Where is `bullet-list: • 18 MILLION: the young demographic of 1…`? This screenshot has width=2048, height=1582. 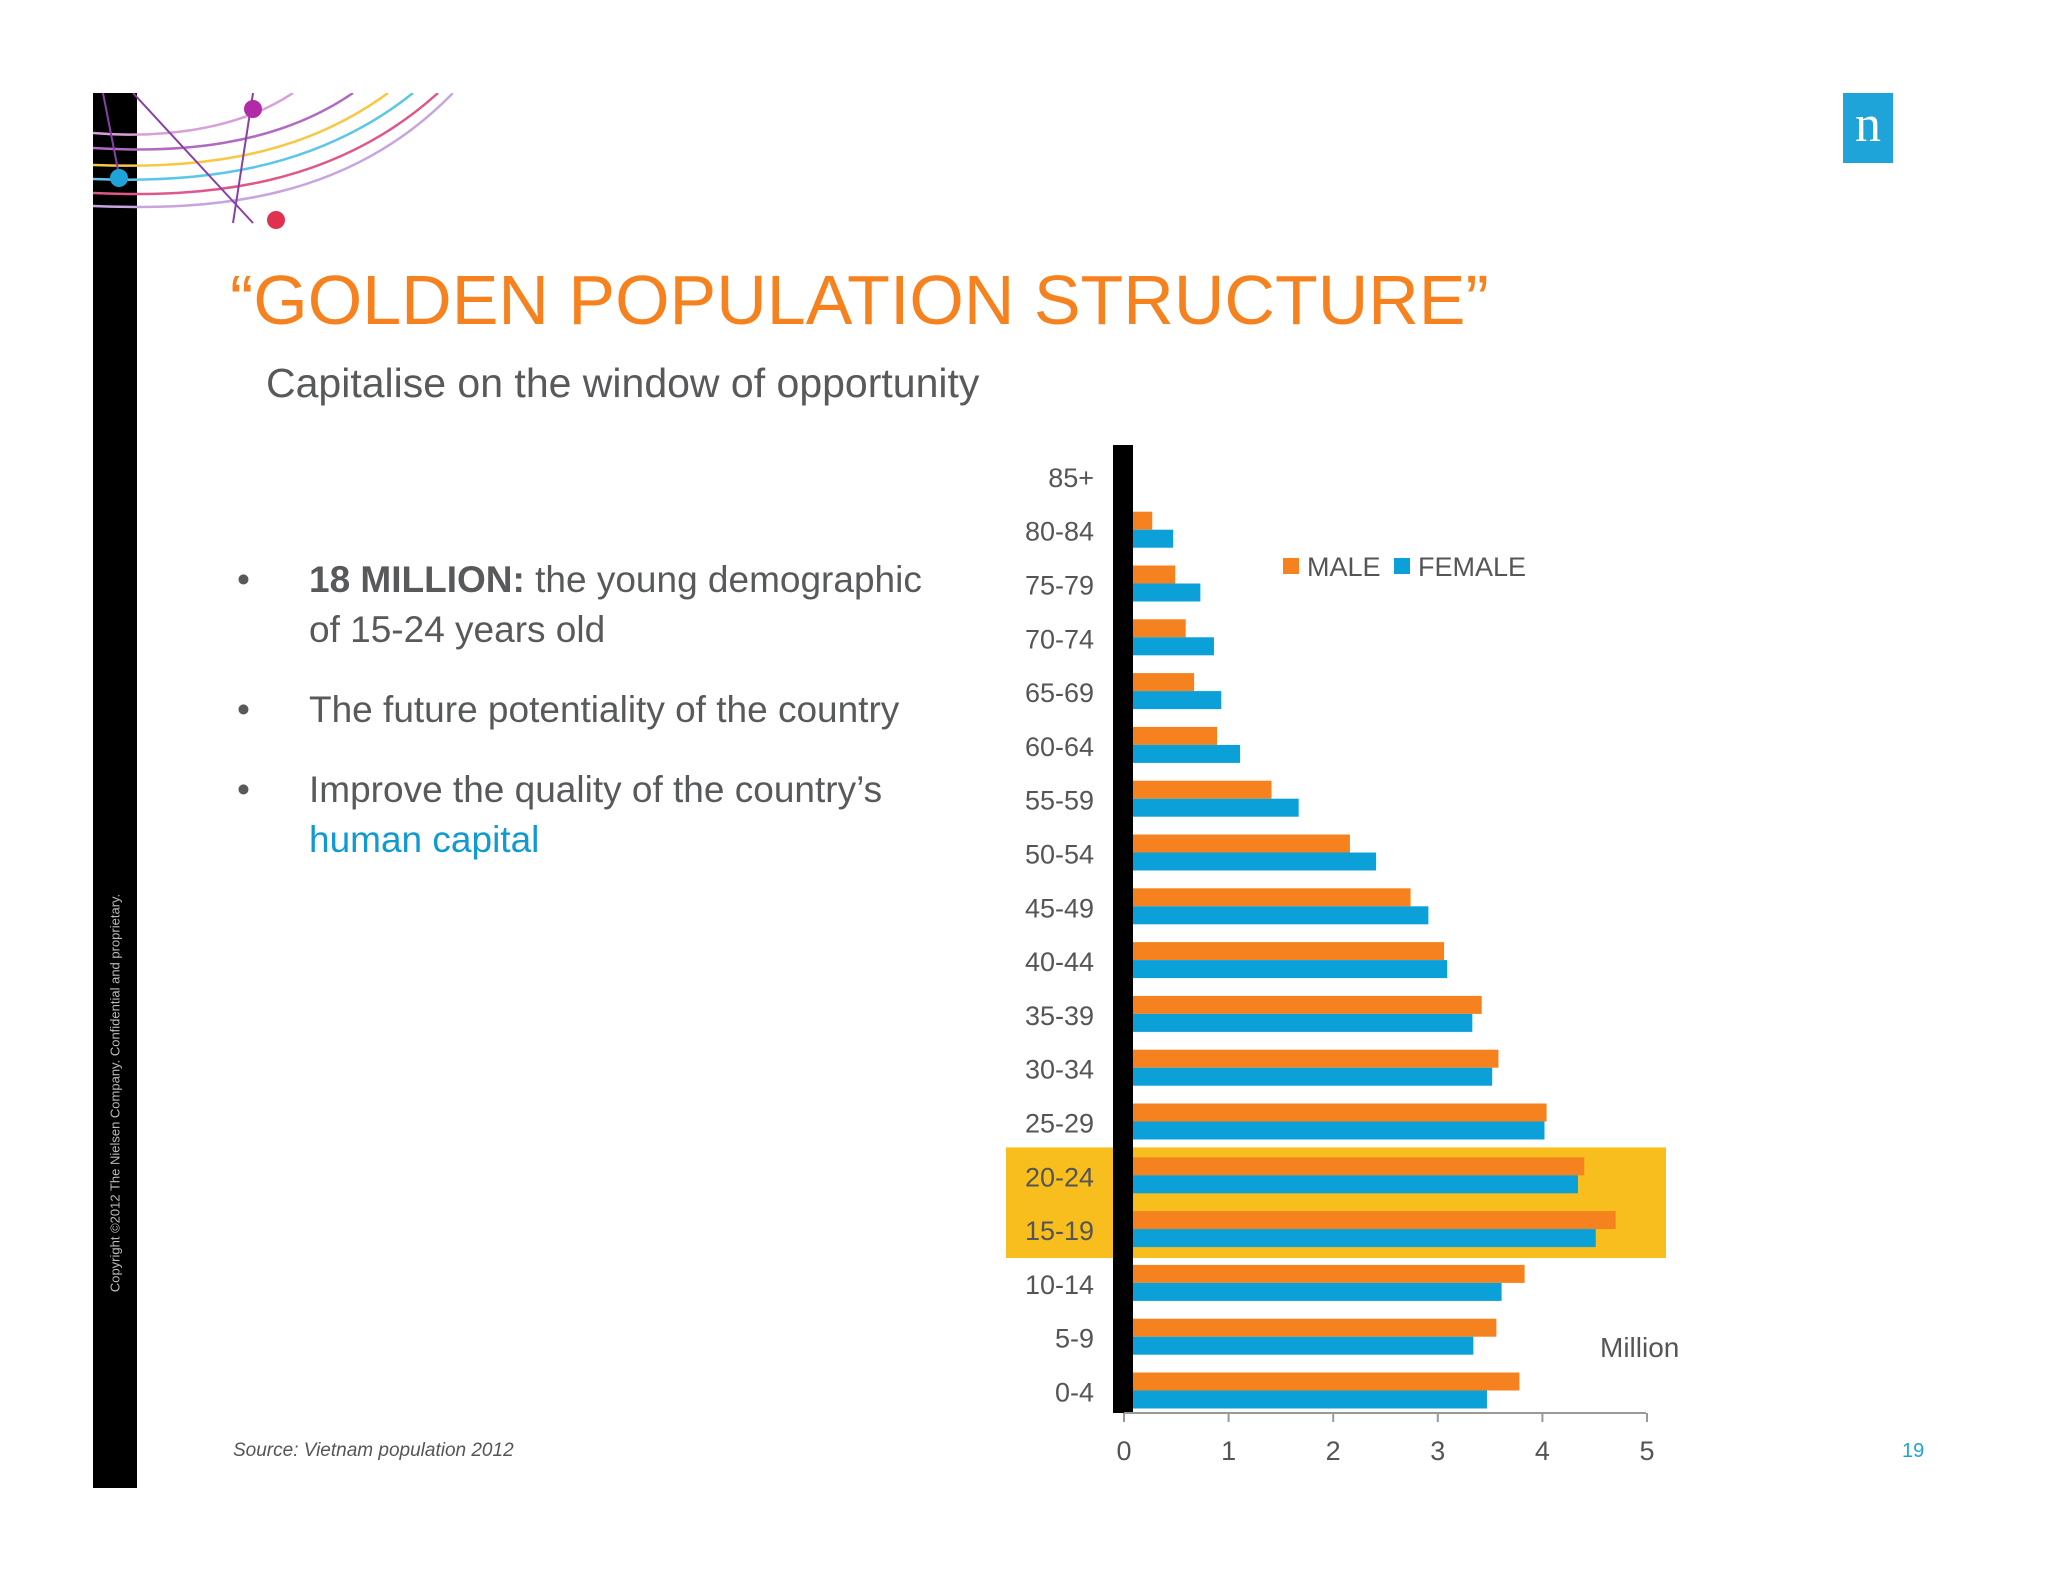 bullet-list: • 18 MILLION: the young demographic of 1… is located at coordinates (592, 725).